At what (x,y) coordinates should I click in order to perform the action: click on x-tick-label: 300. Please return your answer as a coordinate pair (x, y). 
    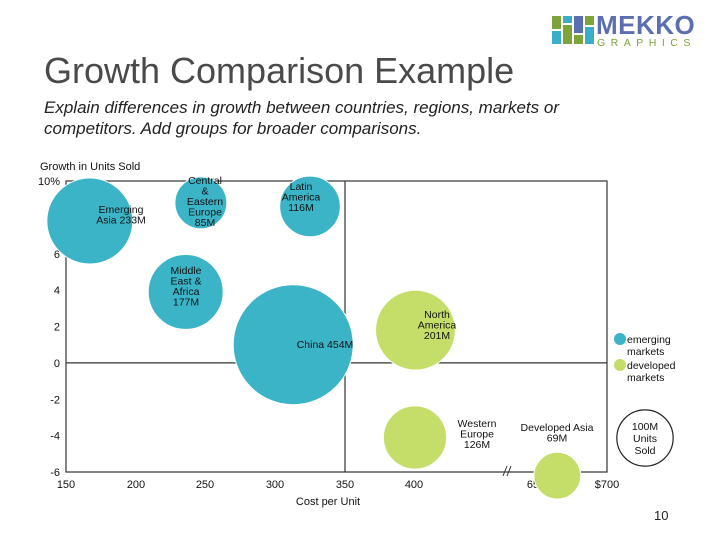
    Looking at the image, I should click on (275, 485).